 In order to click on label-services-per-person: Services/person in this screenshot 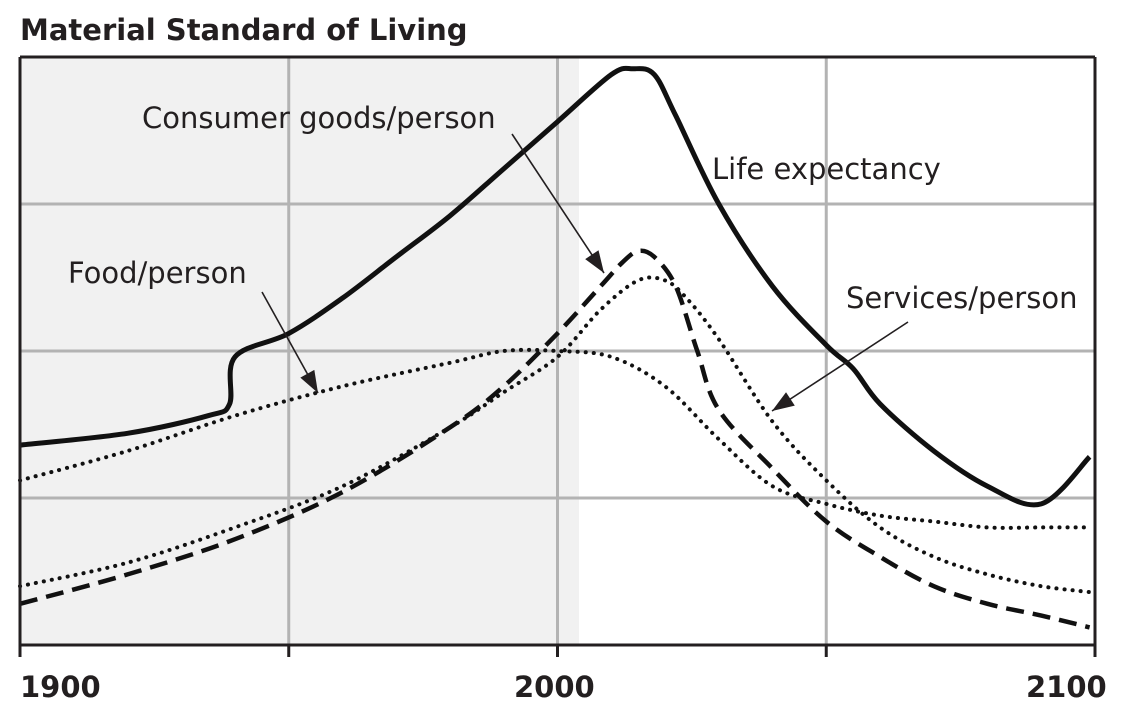, I will do `click(961, 298)`.